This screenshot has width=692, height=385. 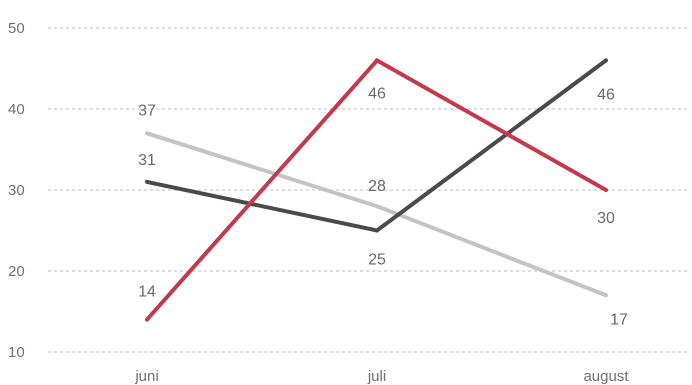 I want to click on y-tick-label: 10, so click(x=16, y=352).